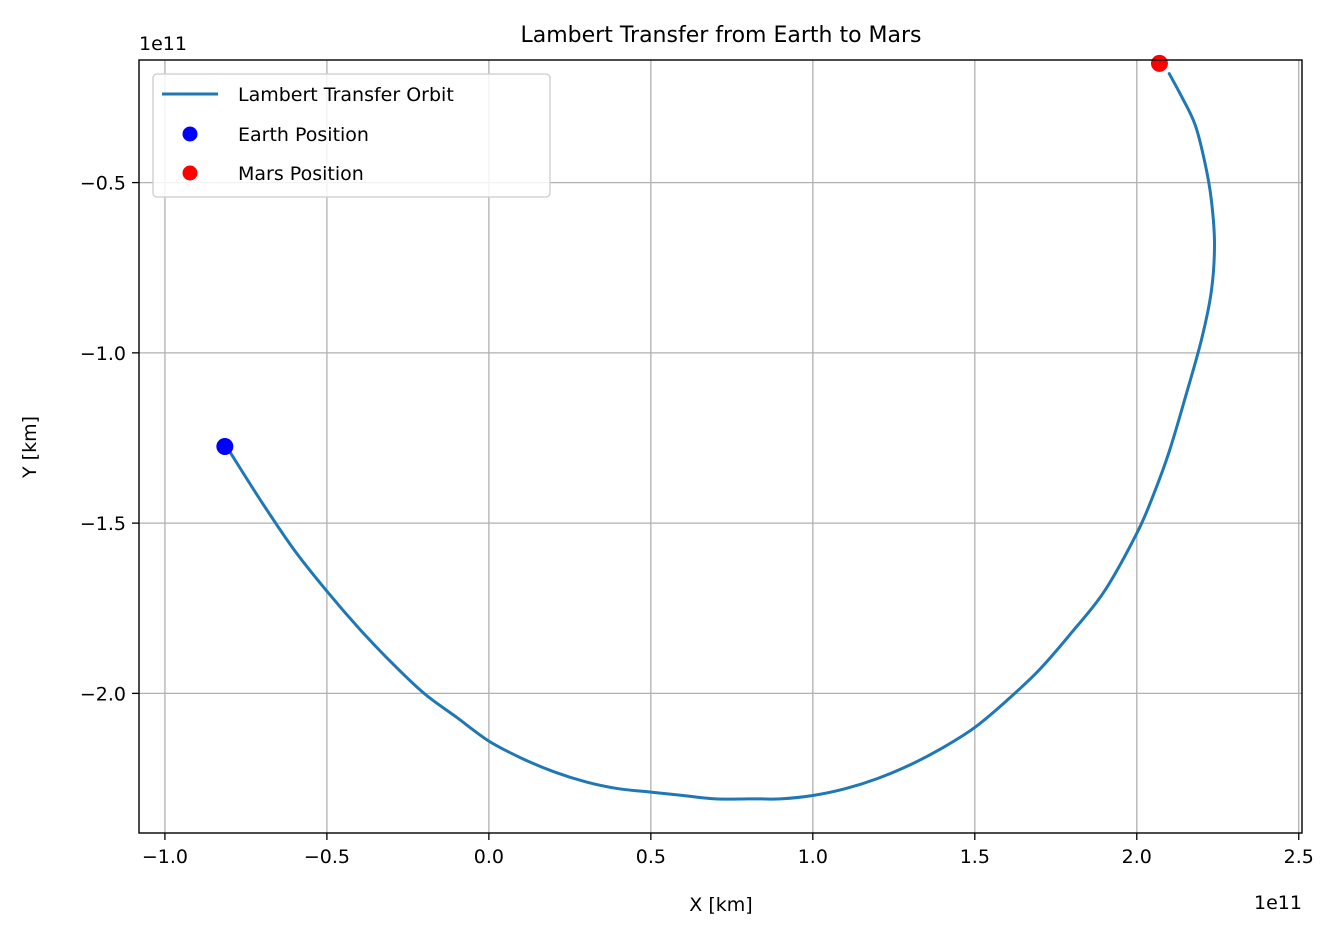  What do you see at coordinates (303, 135) in the screenshot?
I see `legend-label-earth: Earth Position` at bounding box center [303, 135].